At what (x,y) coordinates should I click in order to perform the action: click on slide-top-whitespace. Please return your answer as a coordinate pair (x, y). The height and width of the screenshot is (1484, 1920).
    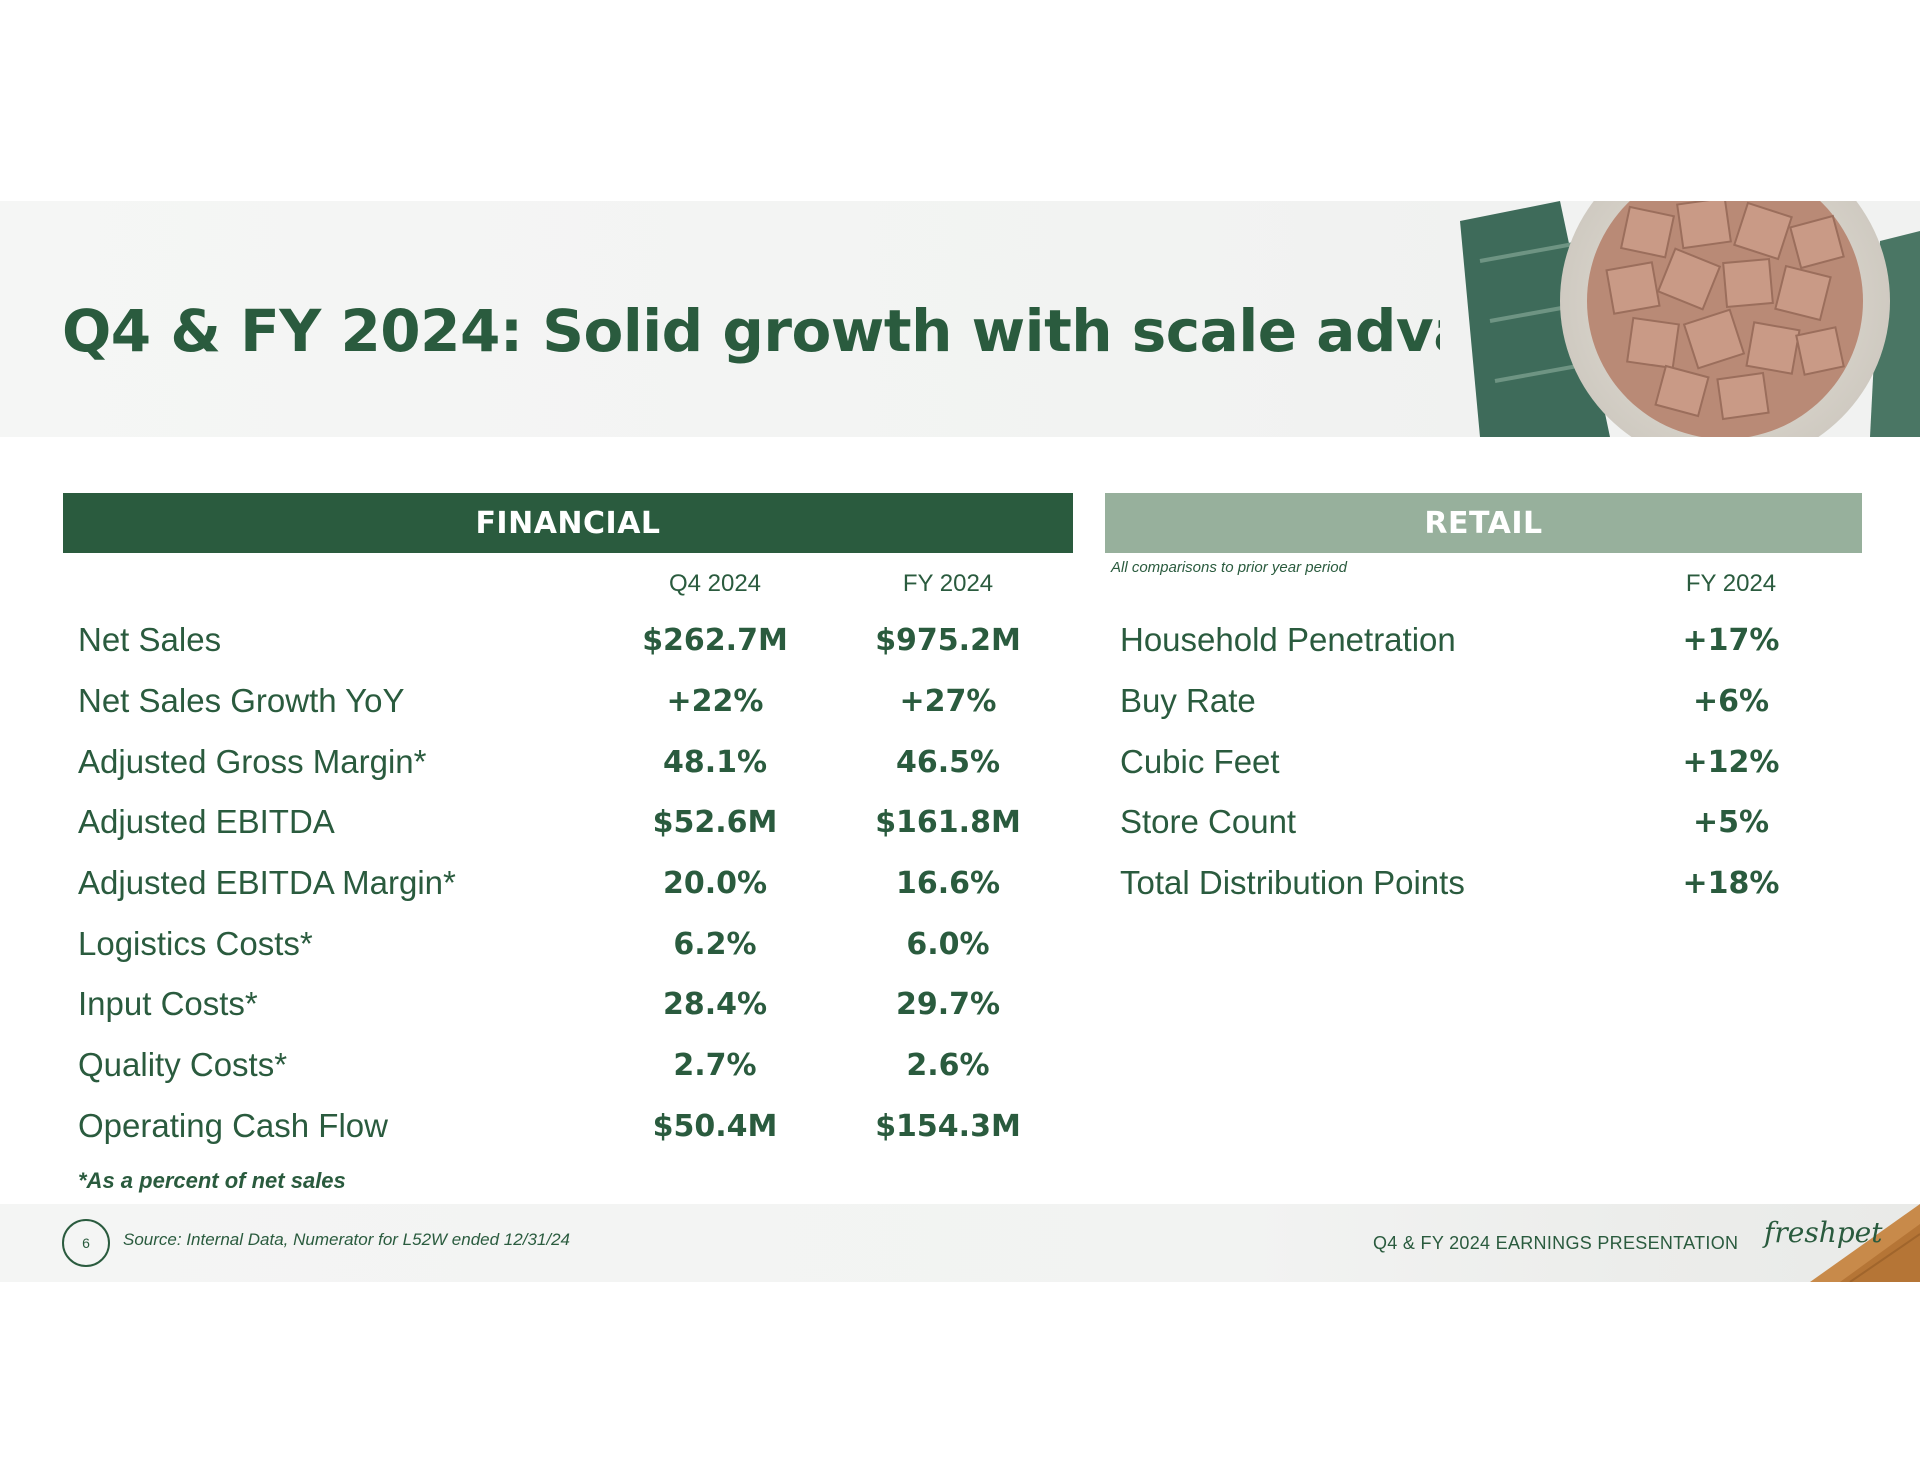
    Looking at the image, I should click on (960, 100).